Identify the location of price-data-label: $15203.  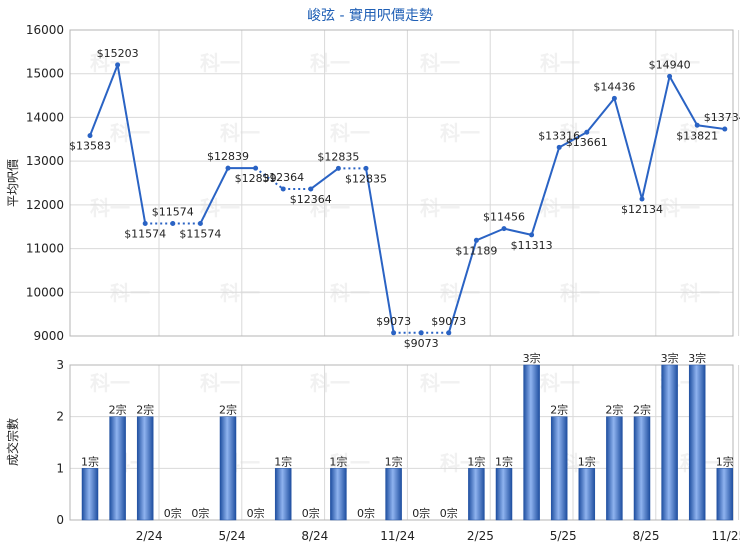
(118, 53).